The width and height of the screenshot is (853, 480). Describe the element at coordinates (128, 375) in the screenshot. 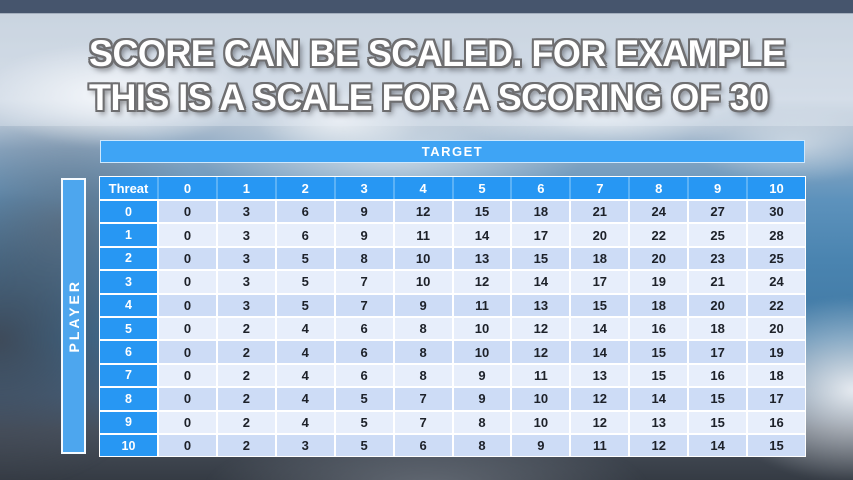

I see `player-row-header: 7` at that location.